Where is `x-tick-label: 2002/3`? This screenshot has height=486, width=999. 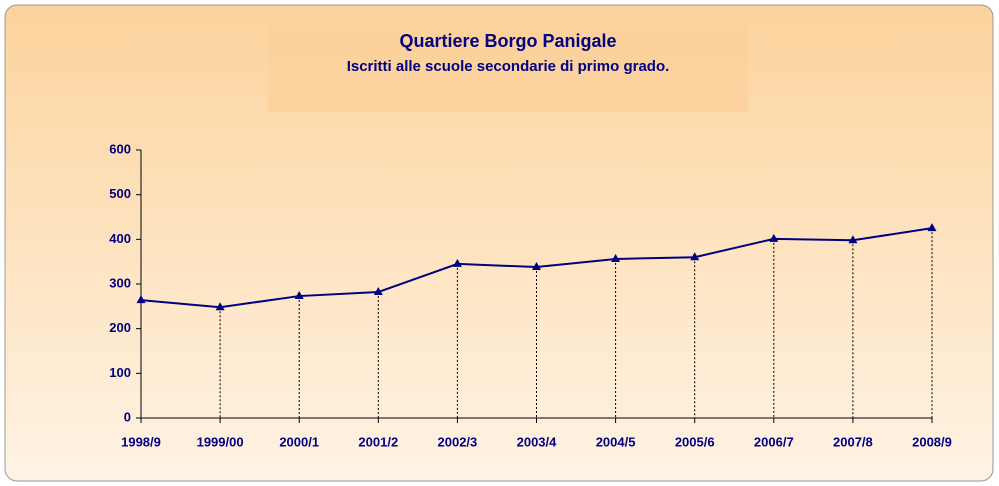
x-tick-label: 2002/3 is located at coordinates (458, 441).